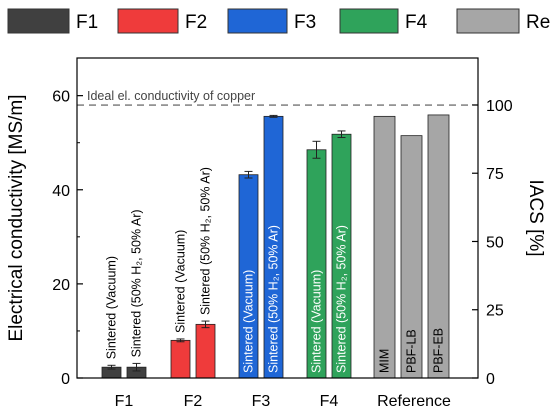 This screenshot has height=419, width=550. I want to click on y-tick-label: 40, so click(61, 191).